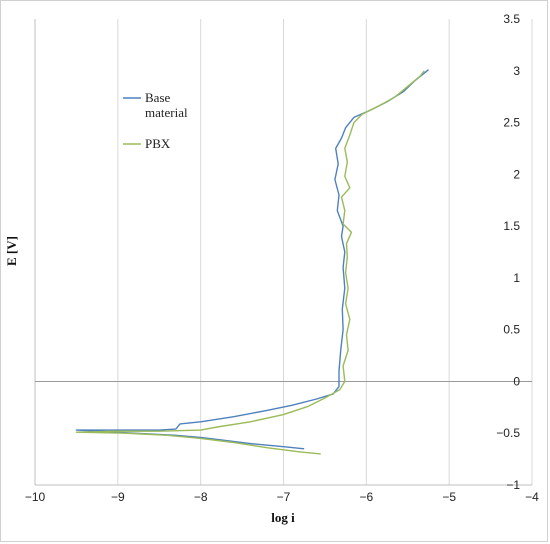  I want to click on legend: Base material PBX, so click(155, 120).